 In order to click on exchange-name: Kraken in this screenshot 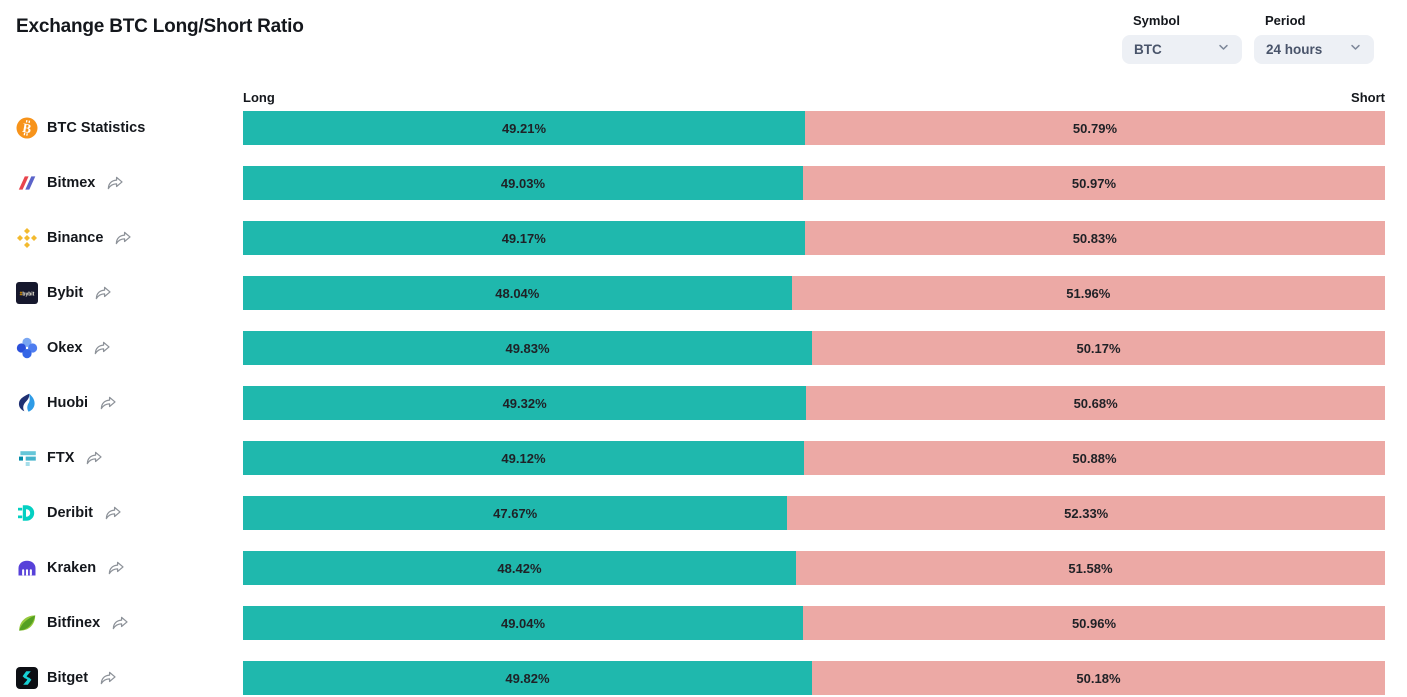, I will do `click(72, 568)`.